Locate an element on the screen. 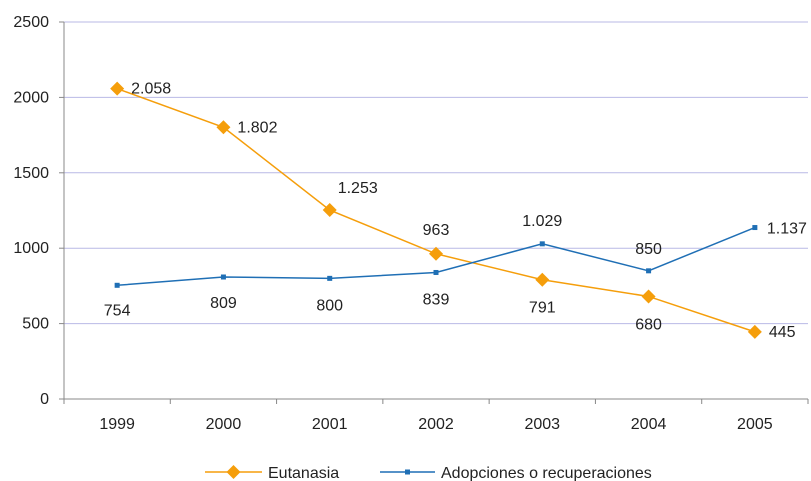 This screenshot has height=481, width=811. y-tick-label: 1000 is located at coordinates (31, 248).